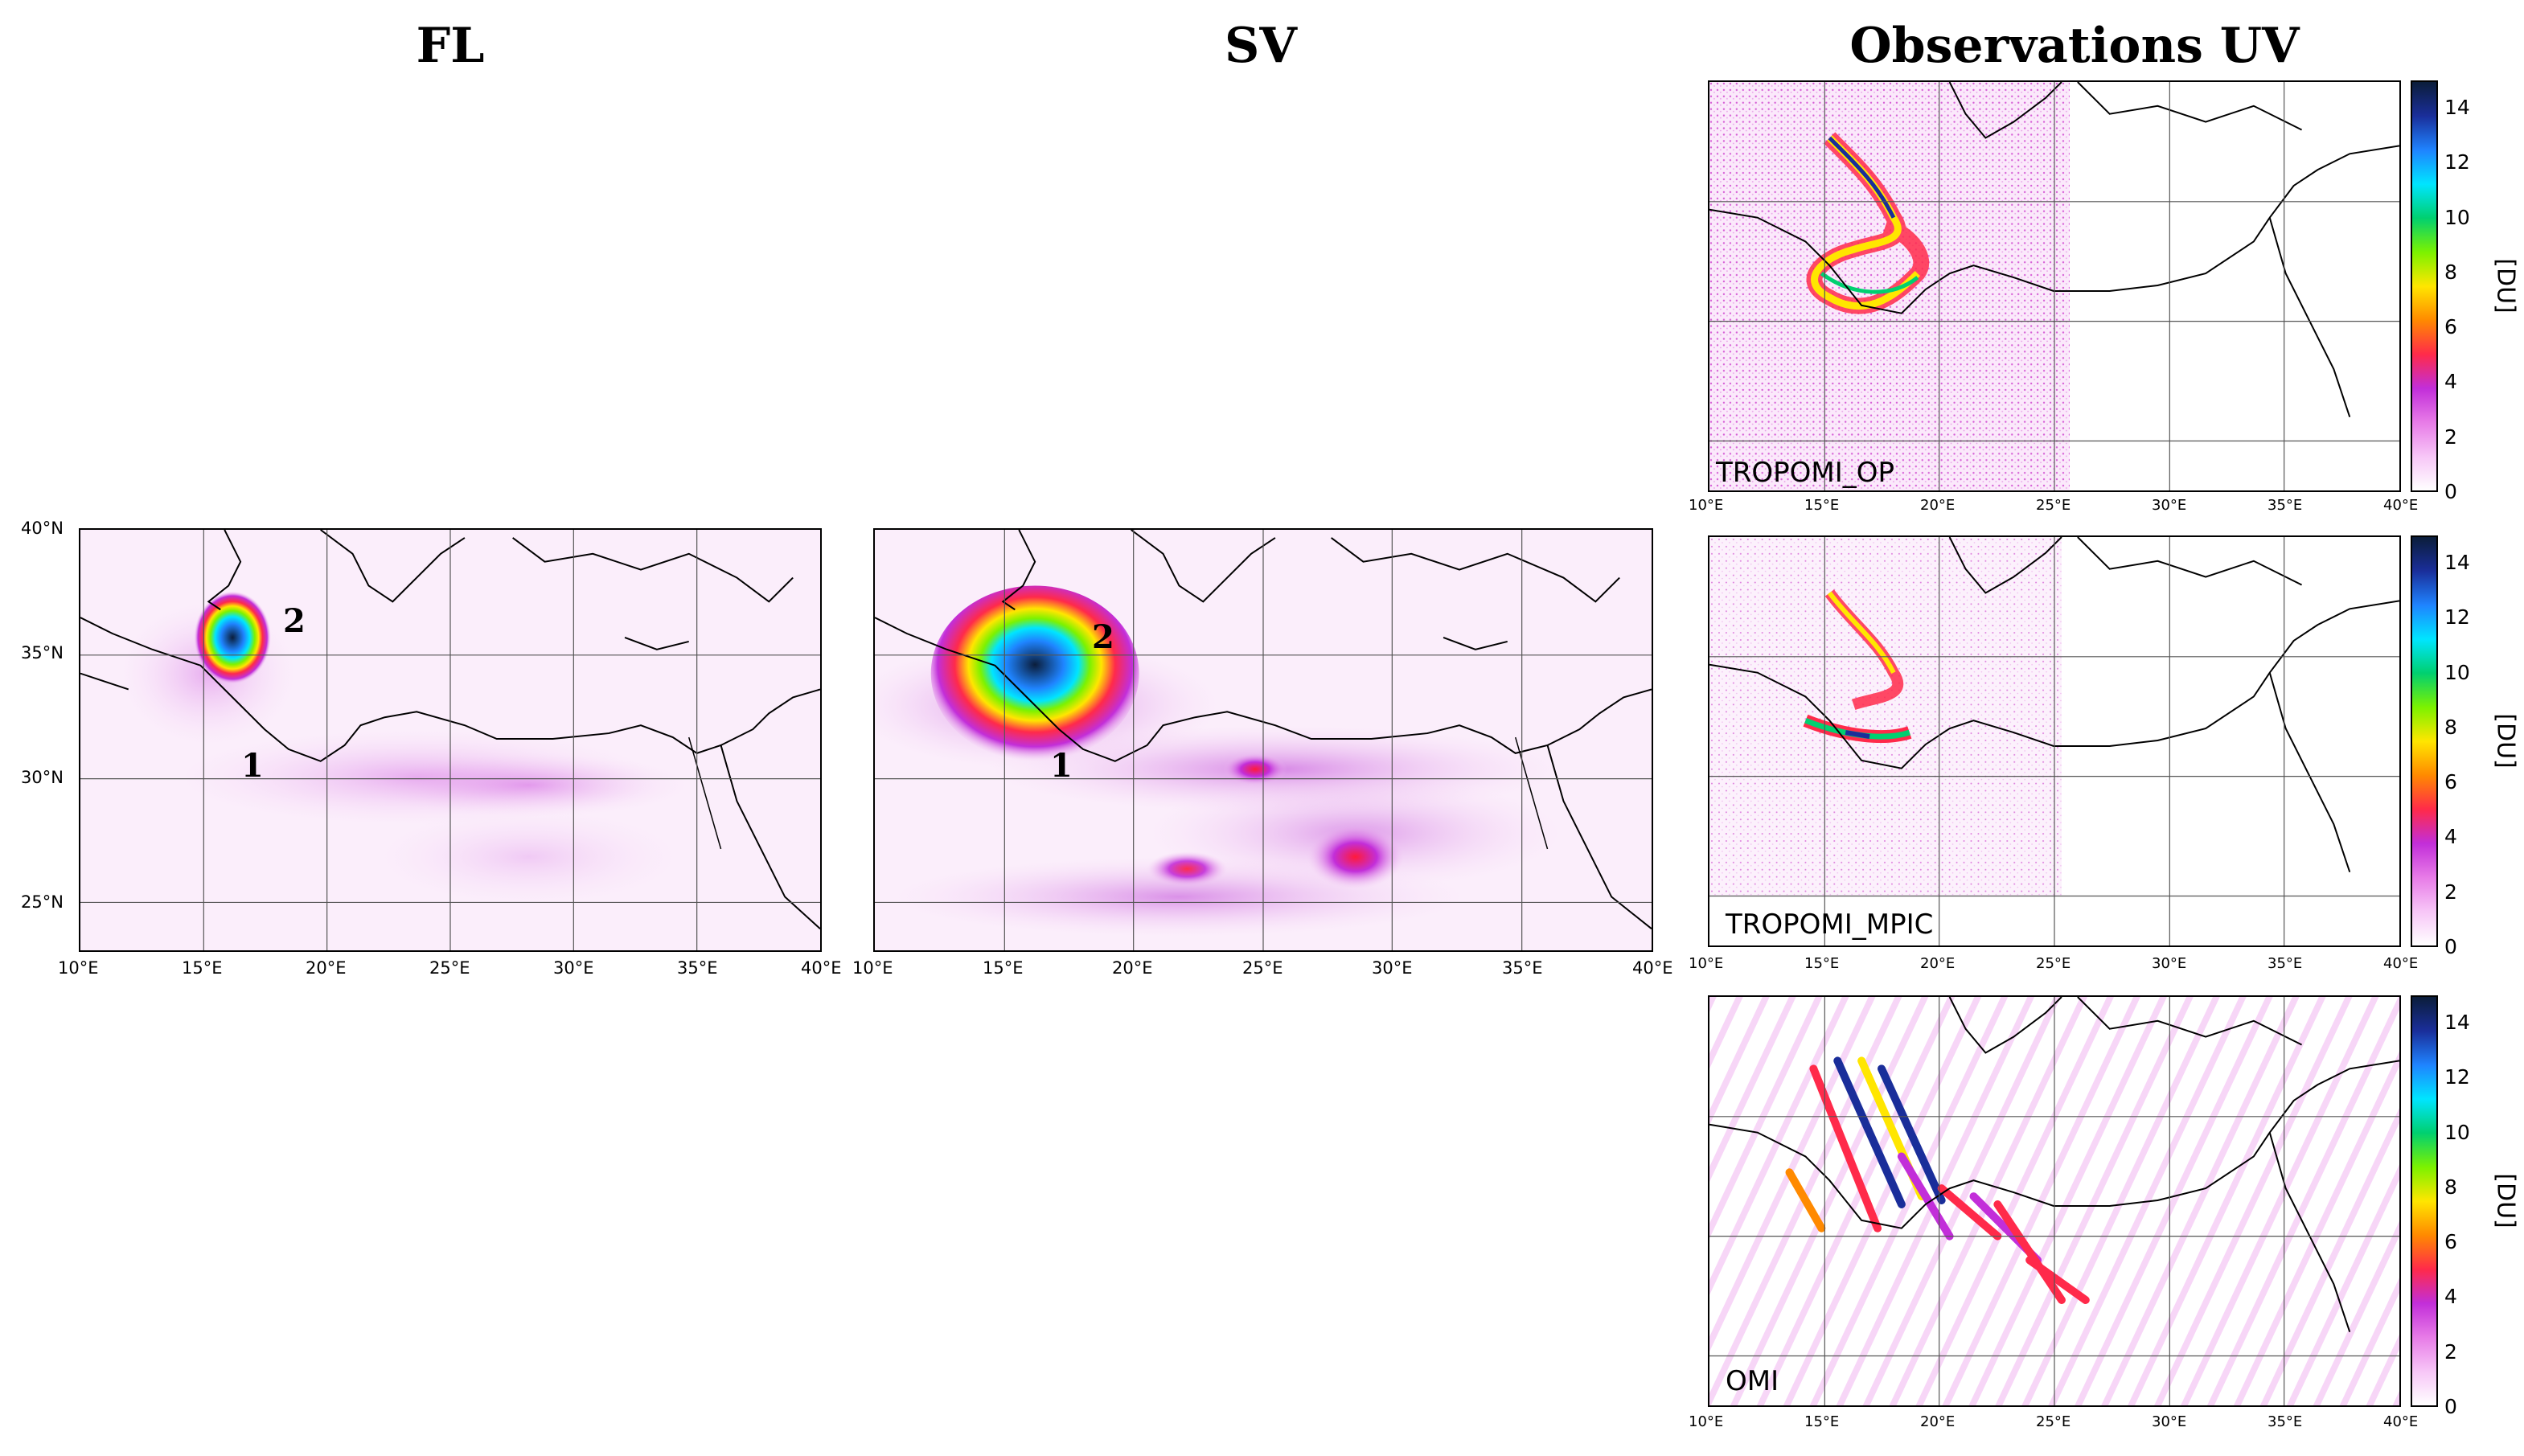  I want to click on title-fl: FL, so click(451, 46).